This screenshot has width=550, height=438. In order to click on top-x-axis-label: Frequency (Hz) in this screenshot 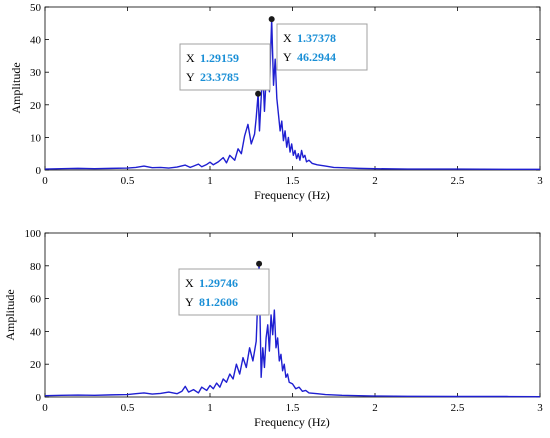, I will do `click(292, 195)`.